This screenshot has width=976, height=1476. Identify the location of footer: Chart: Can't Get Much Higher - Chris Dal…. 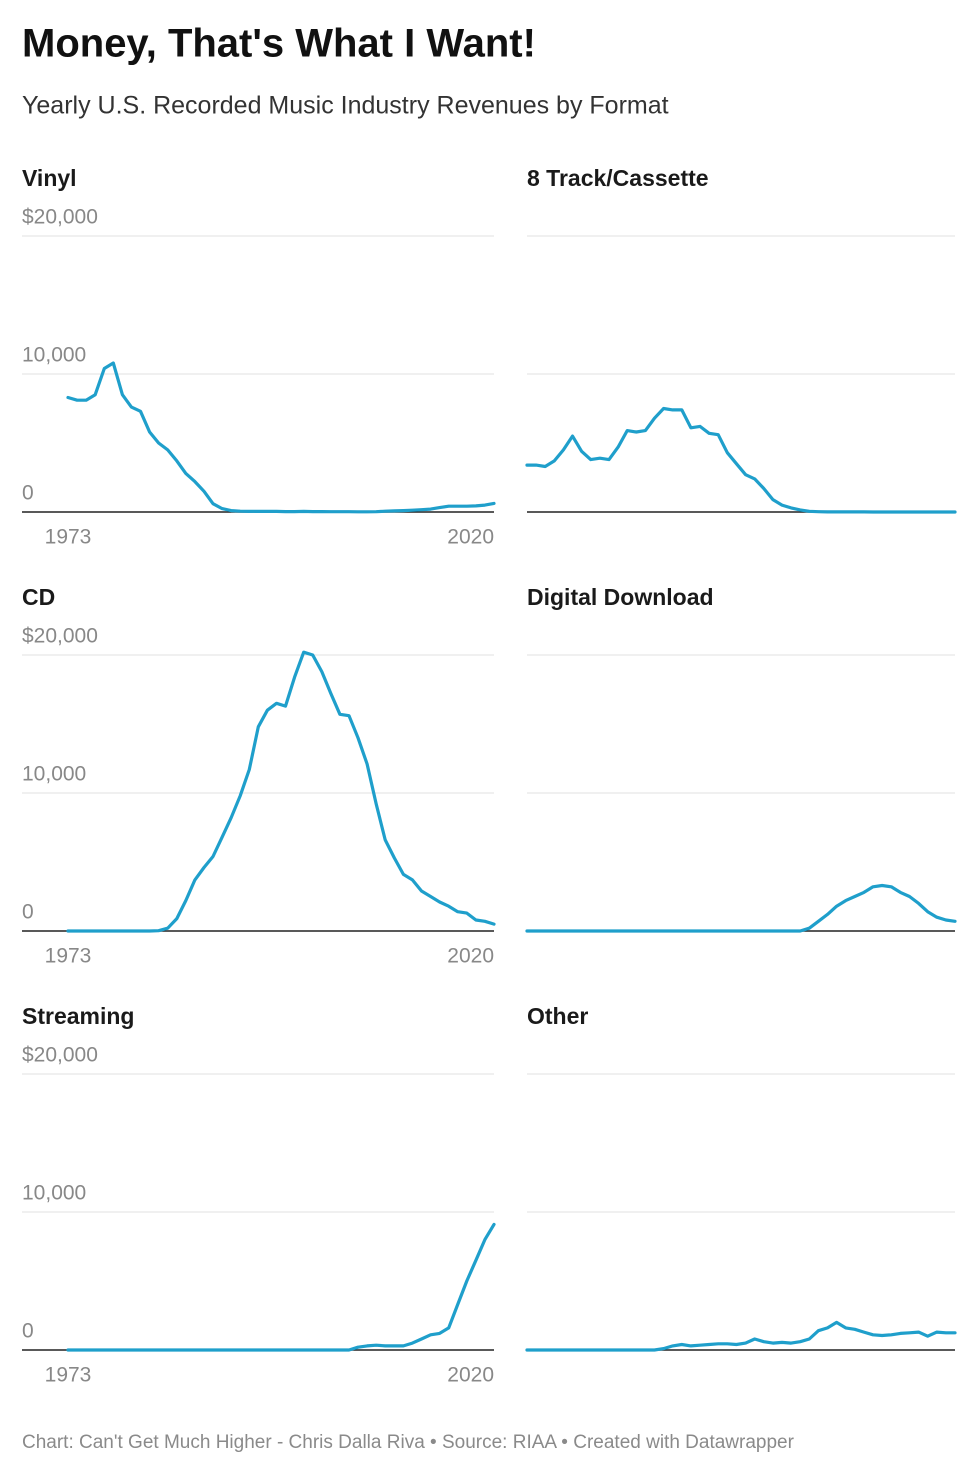
(408, 1442).